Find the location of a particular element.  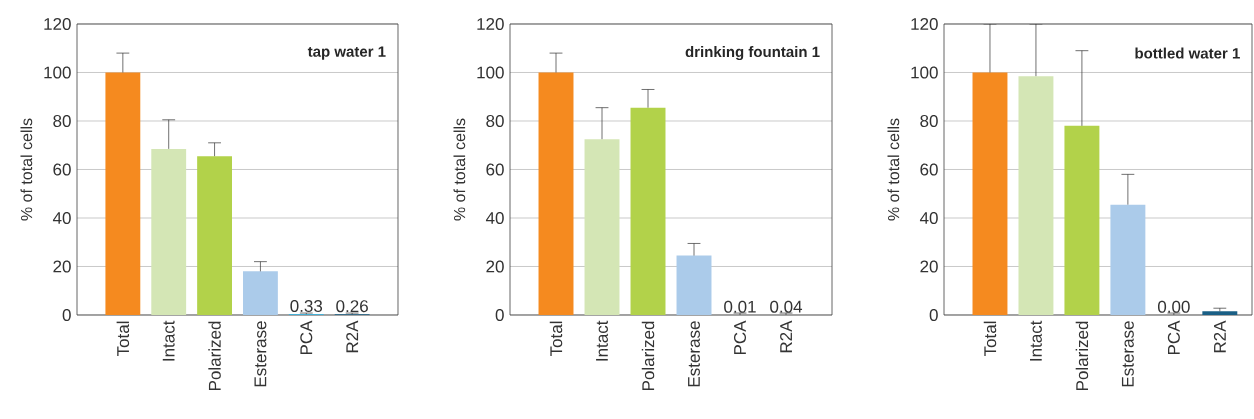

data-label: 0.00 is located at coordinates (1173, 306).